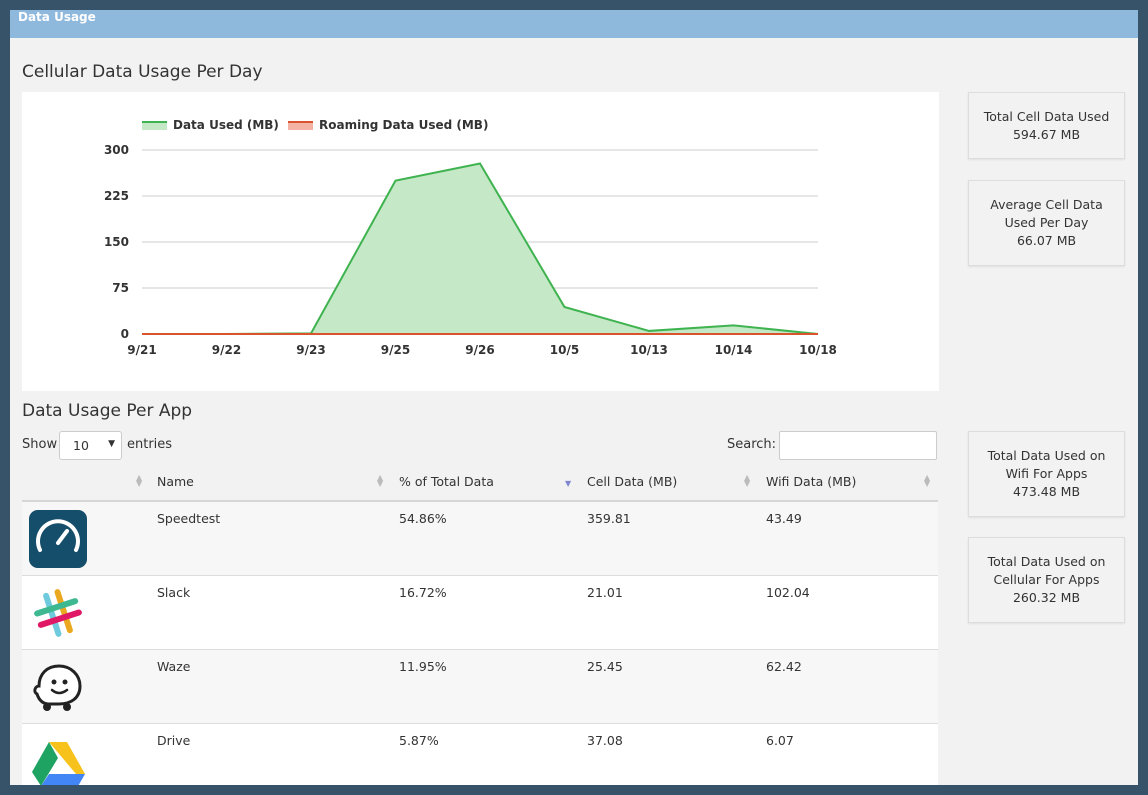 Image resolution: width=1148 pixels, height=795 pixels. What do you see at coordinates (780, 740) in the screenshot?
I see `app-wifi-data: 6.07` at bounding box center [780, 740].